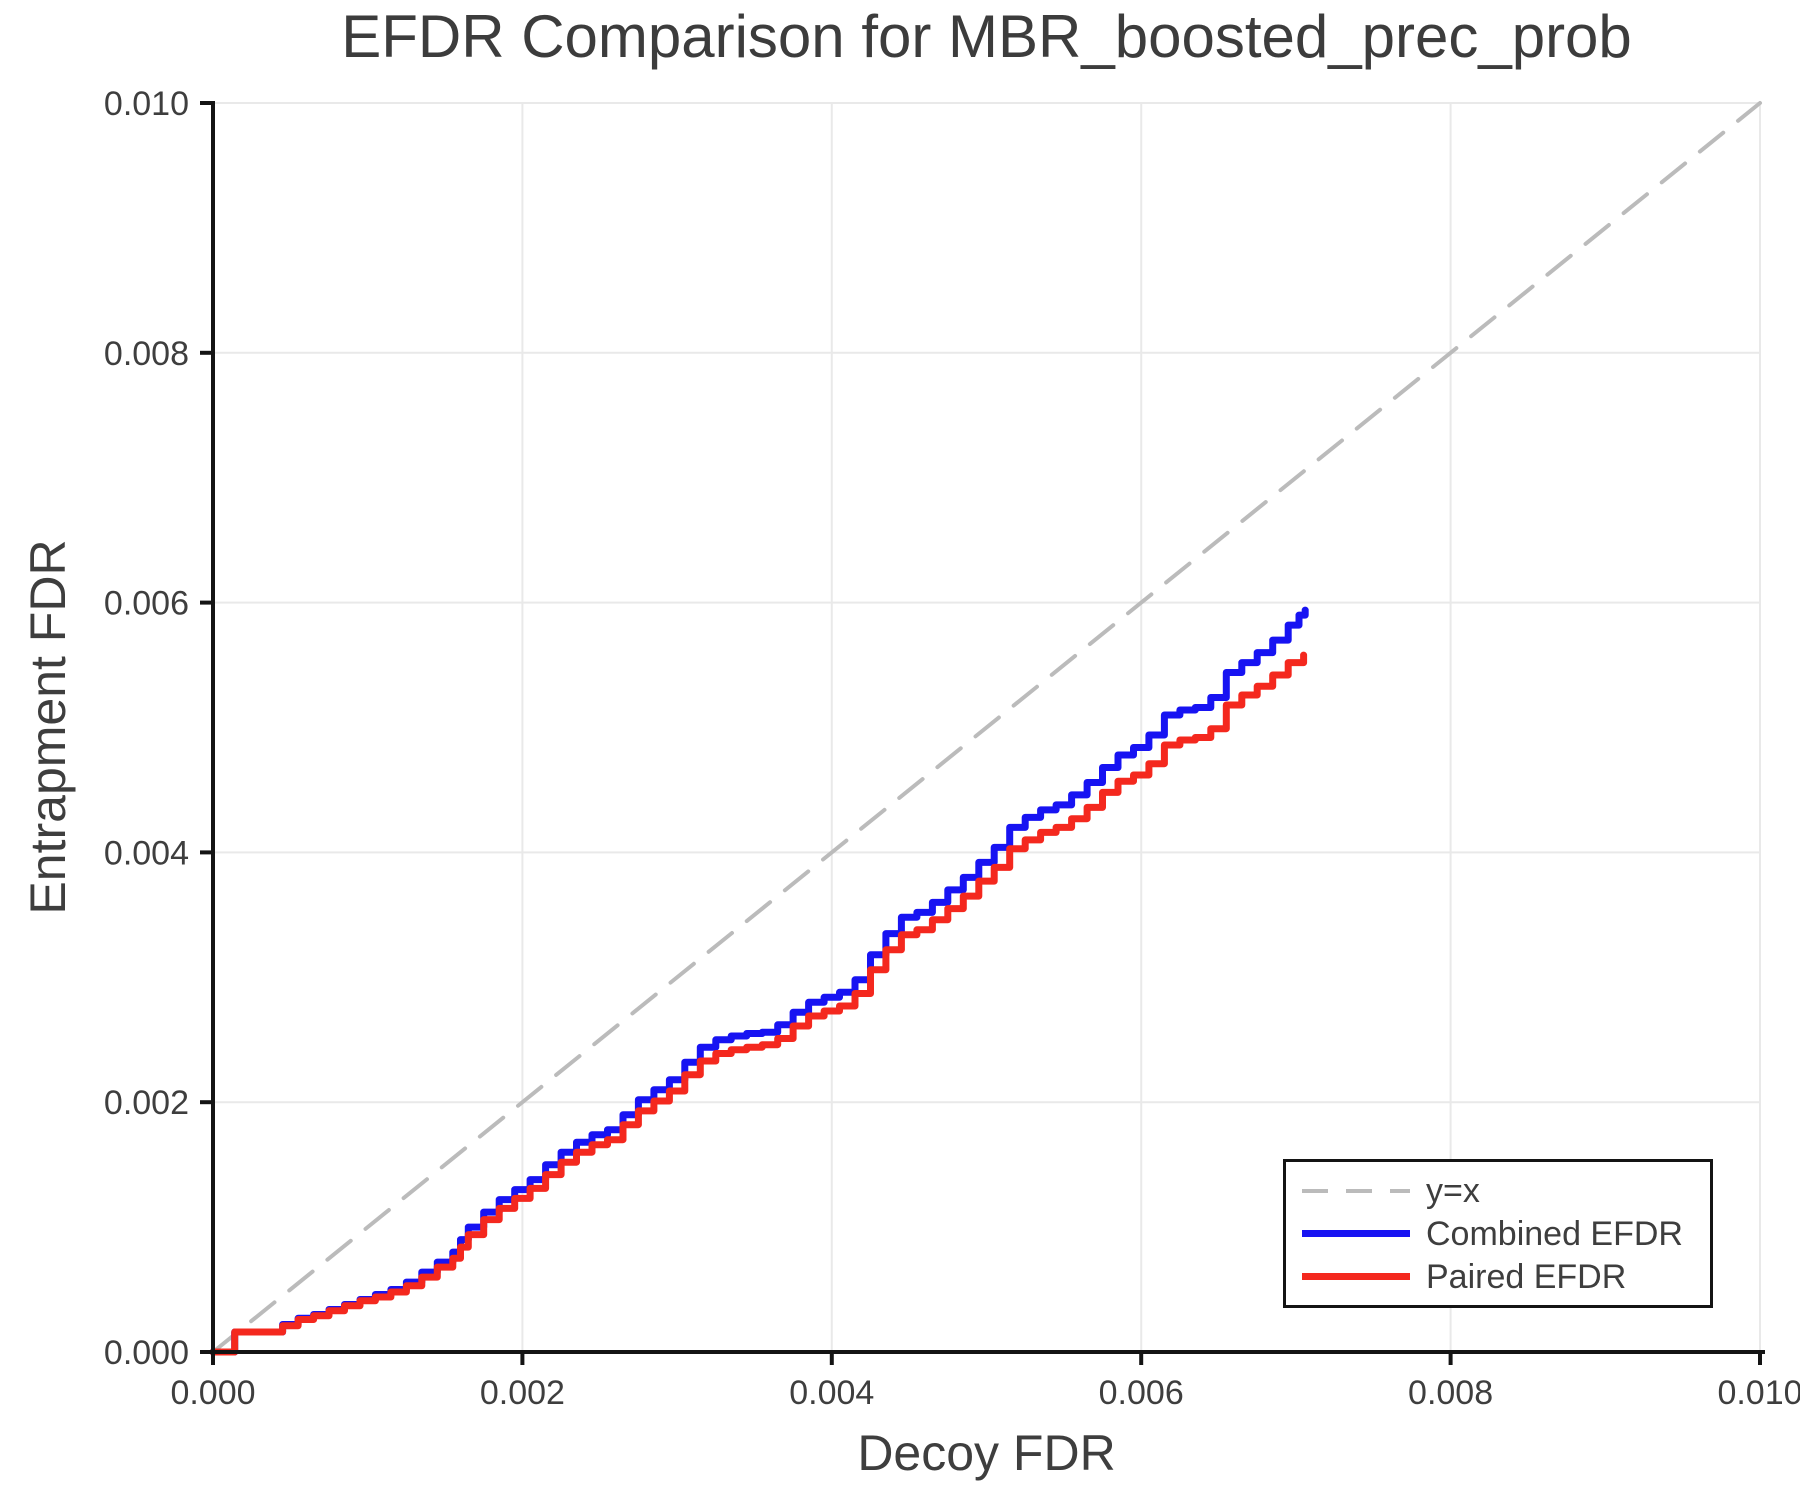 This screenshot has height=1500, width=1800. Describe the element at coordinates (986, 1453) in the screenshot. I see `x-axis-label: Decoy FDR` at that location.